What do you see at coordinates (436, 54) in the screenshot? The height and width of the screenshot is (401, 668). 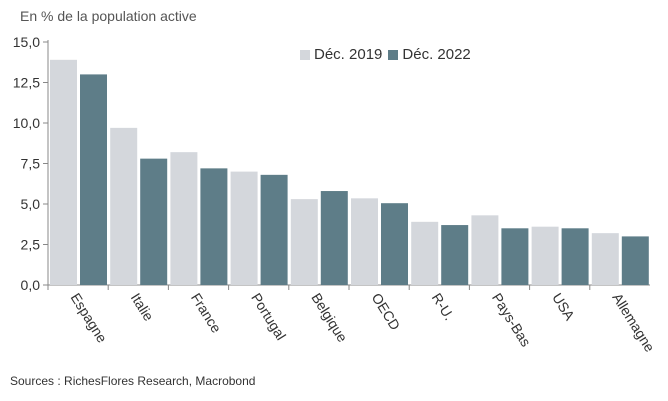 I see `legend-label-dec-2022: Déc. 2022` at bounding box center [436, 54].